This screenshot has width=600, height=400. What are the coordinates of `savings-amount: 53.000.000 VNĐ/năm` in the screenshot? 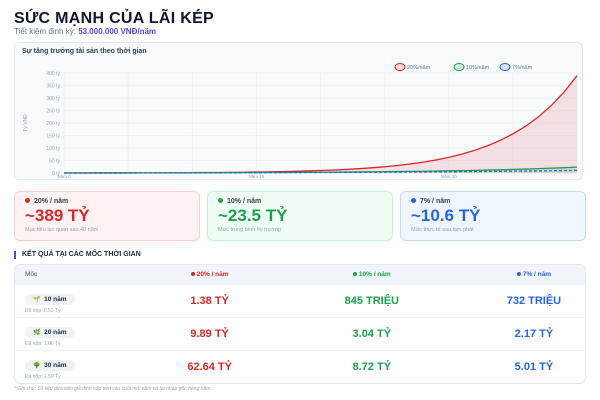 It's located at (117, 31).